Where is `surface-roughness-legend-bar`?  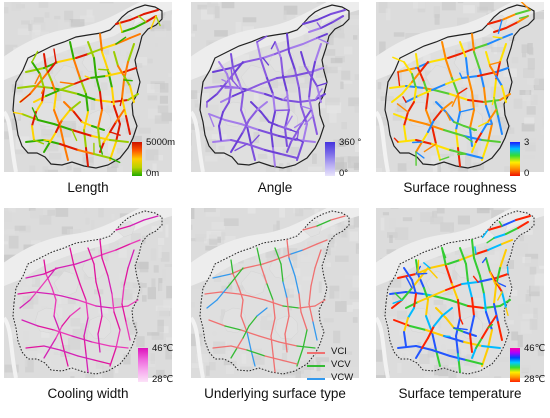
surface-roughness-legend-bar is located at coordinates (515, 159).